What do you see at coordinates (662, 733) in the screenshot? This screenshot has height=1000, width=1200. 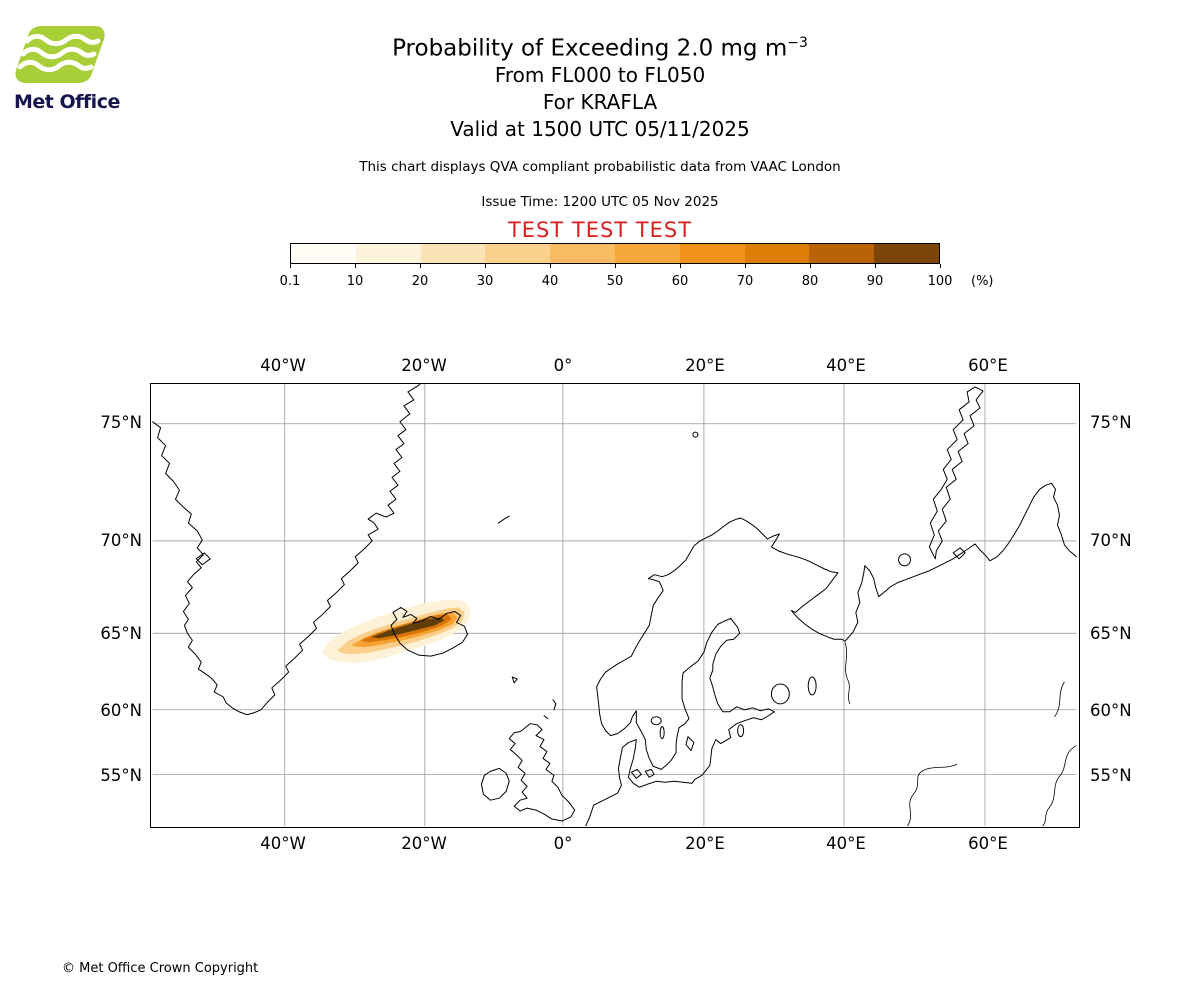 I see `lake-vattern` at bounding box center [662, 733].